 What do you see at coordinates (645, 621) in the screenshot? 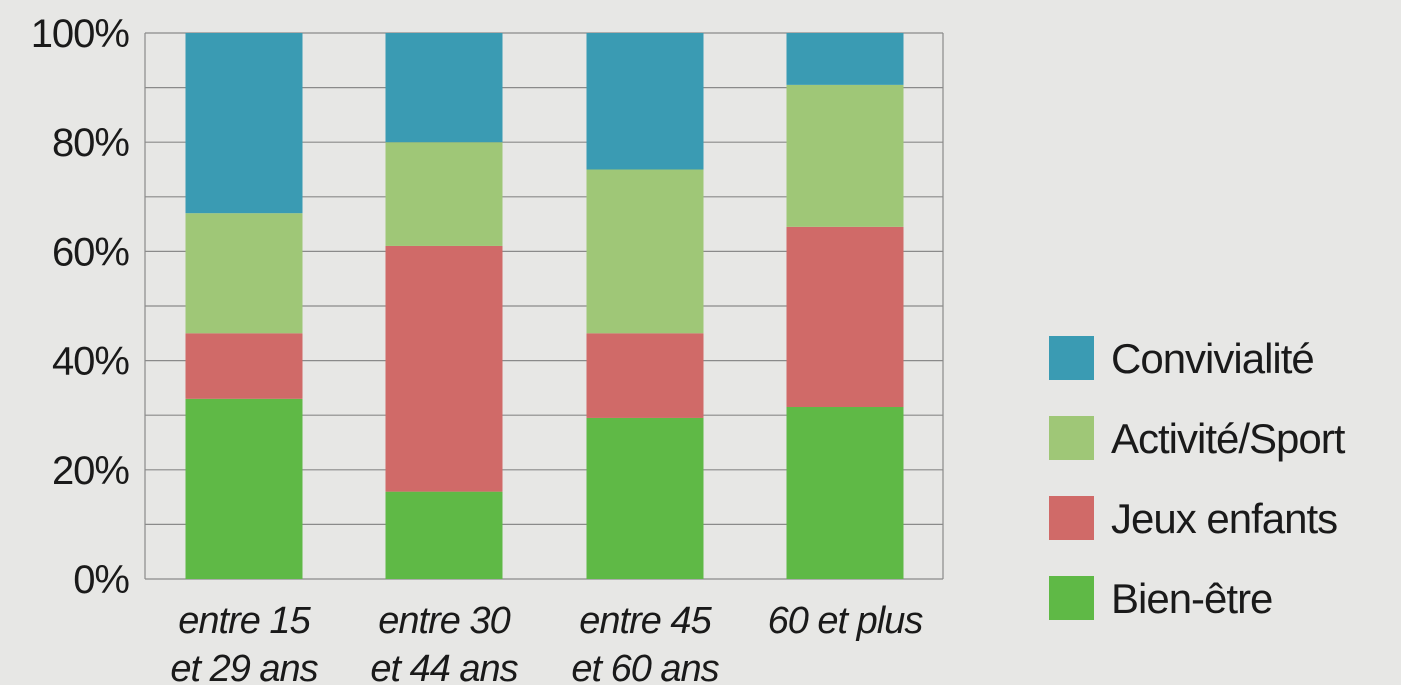
I see `x-tick-label: entre 45` at bounding box center [645, 621].